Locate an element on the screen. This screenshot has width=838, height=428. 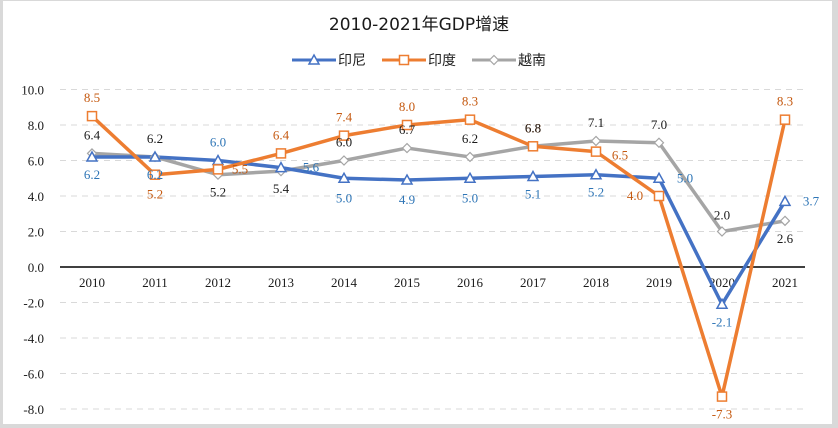
data-label: 5.1 is located at coordinates (533, 193).